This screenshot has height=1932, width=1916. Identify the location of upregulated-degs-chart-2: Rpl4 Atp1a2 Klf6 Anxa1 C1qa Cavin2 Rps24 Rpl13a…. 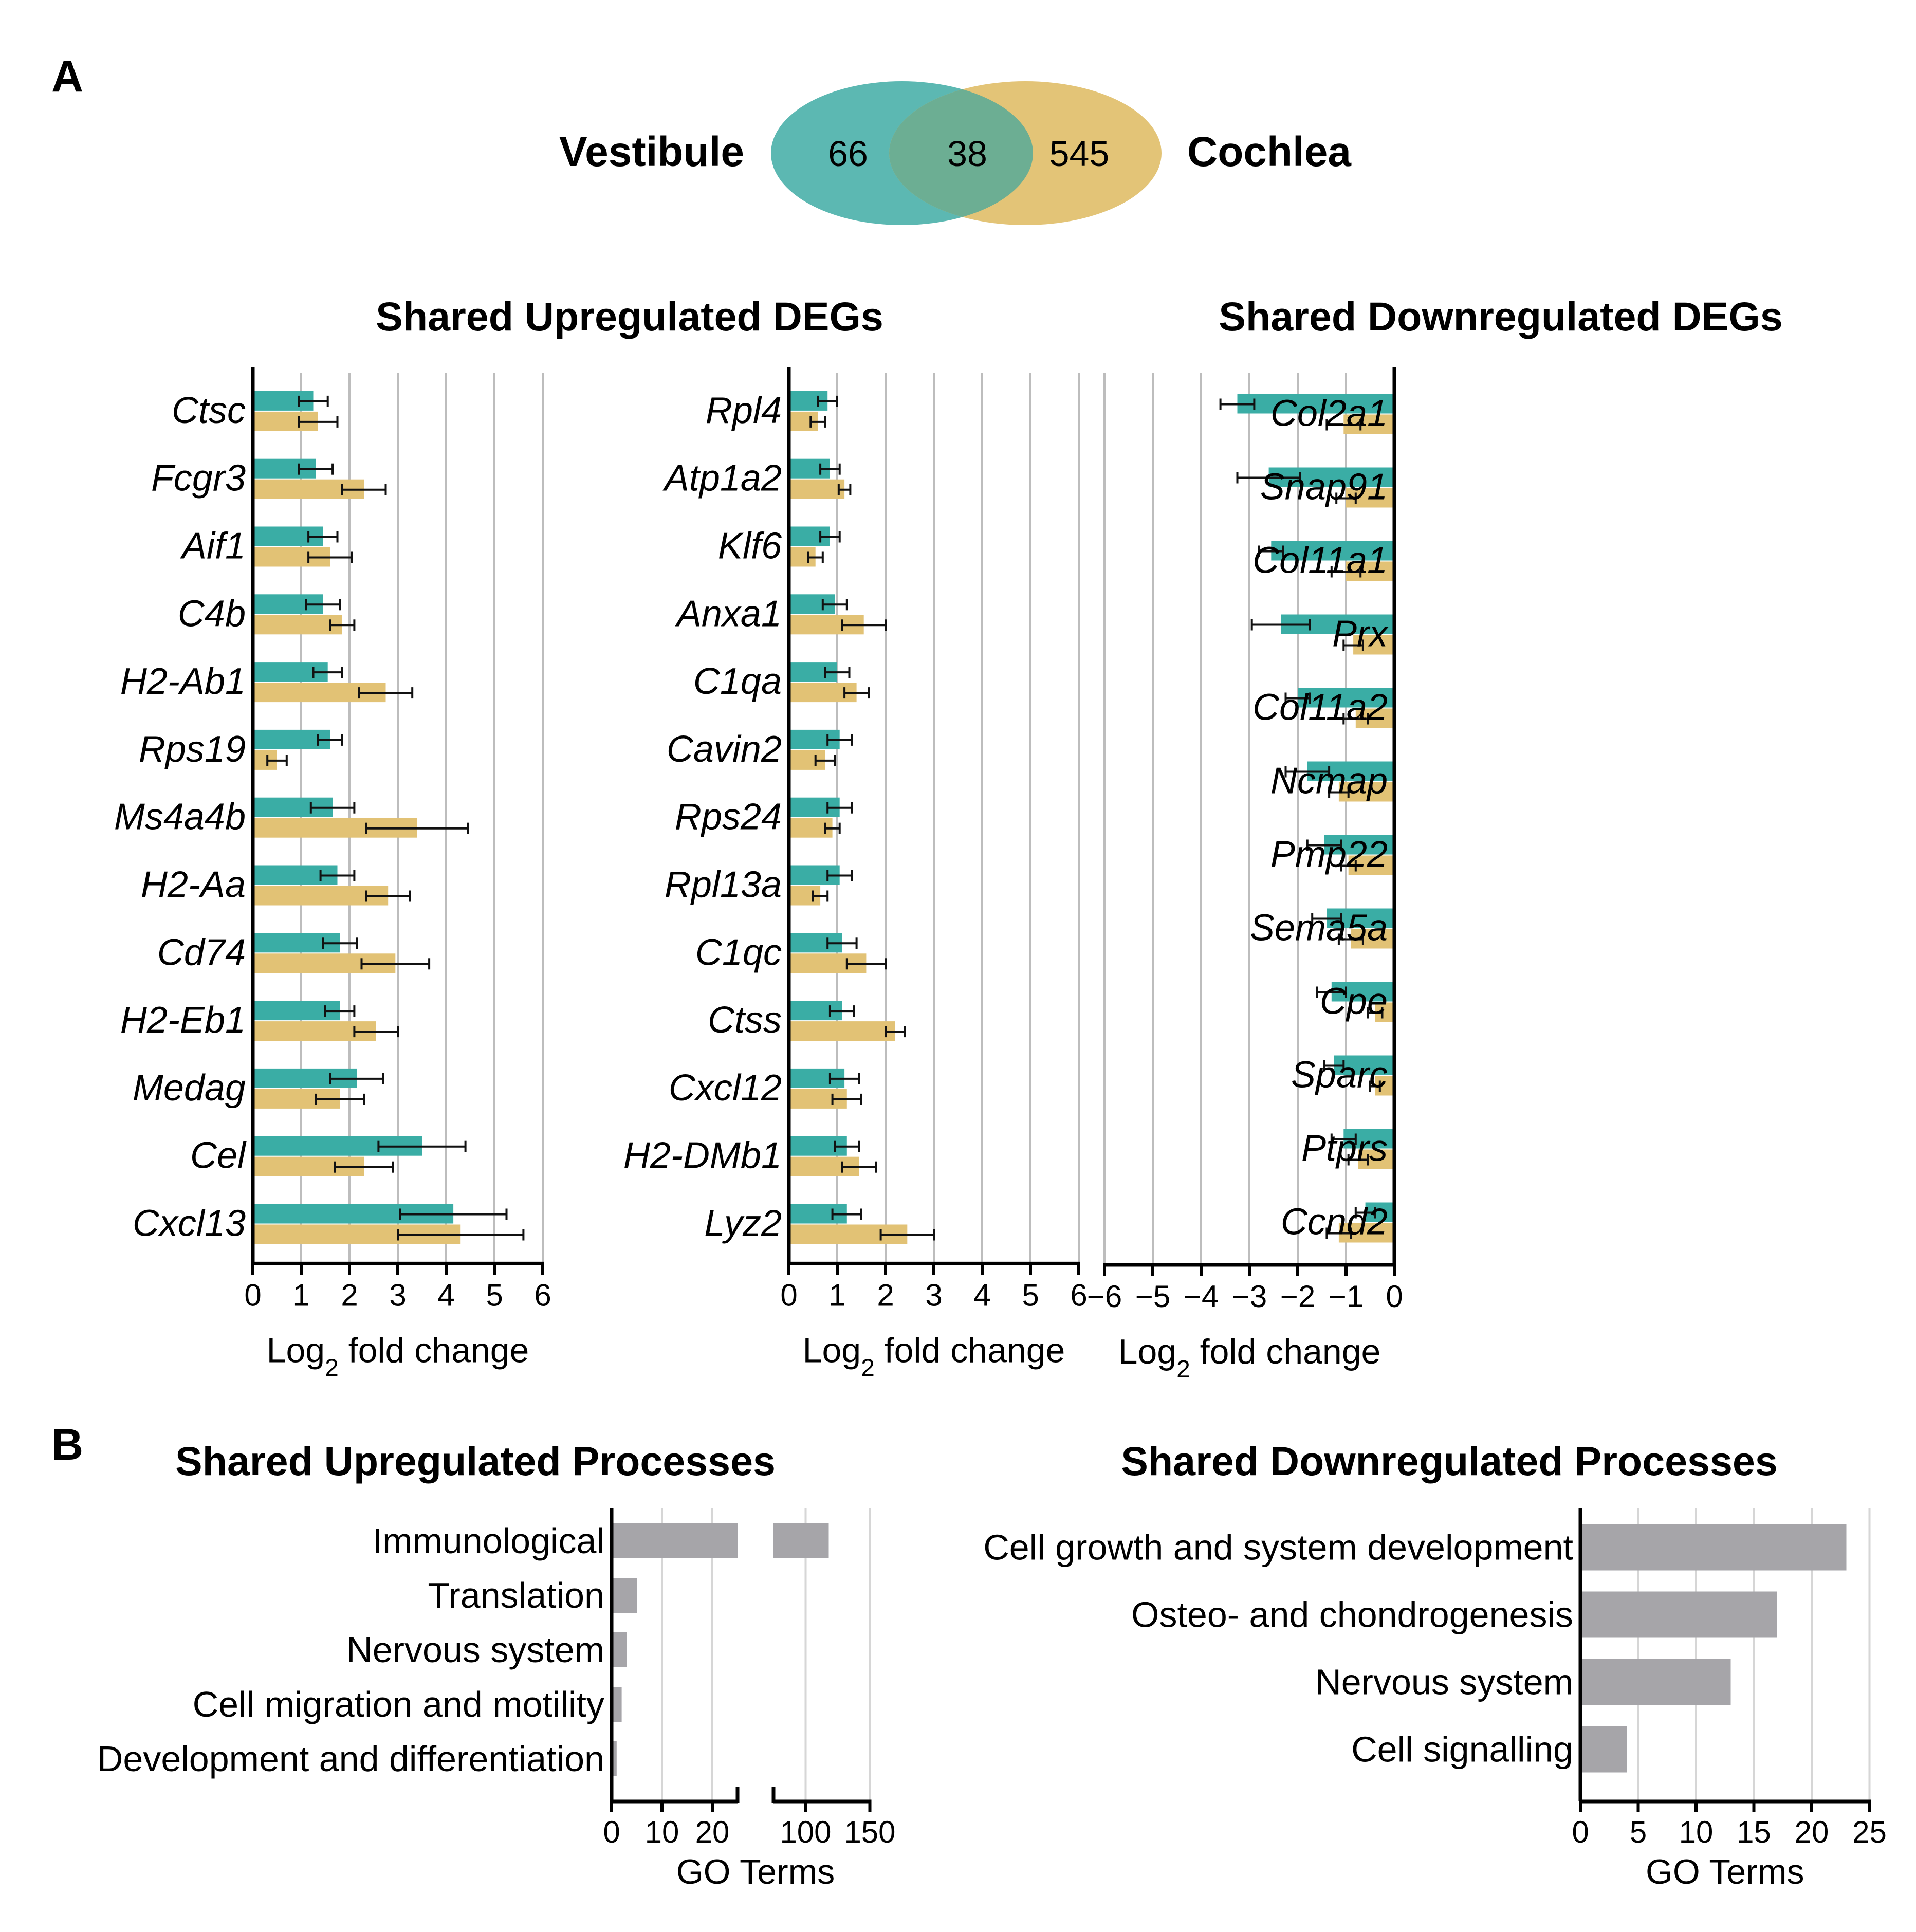
(855, 874).